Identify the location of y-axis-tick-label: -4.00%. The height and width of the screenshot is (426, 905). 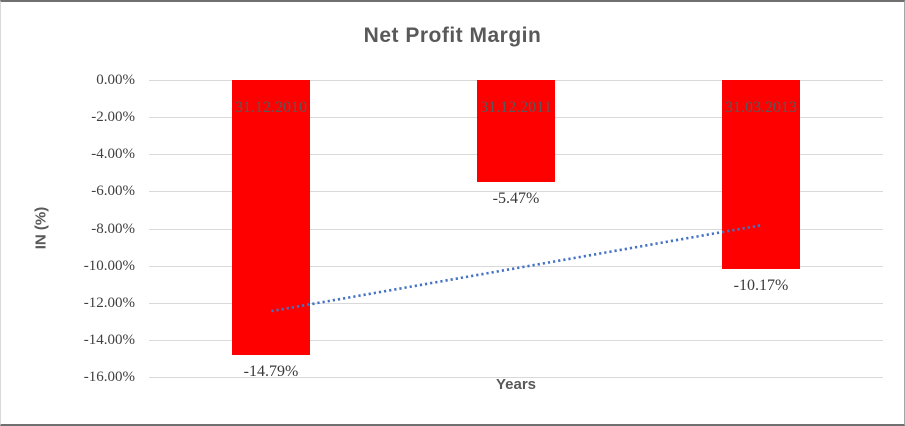
(113, 154).